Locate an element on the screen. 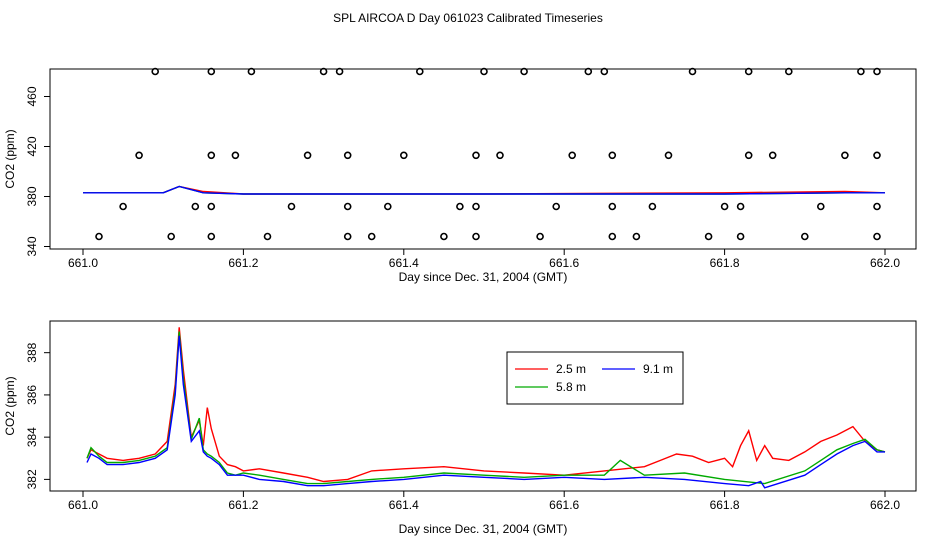 This screenshot has width=936, height=540. legend: 2.5 m 5.8 m 9.1 m is located at coordinates (595, 378).